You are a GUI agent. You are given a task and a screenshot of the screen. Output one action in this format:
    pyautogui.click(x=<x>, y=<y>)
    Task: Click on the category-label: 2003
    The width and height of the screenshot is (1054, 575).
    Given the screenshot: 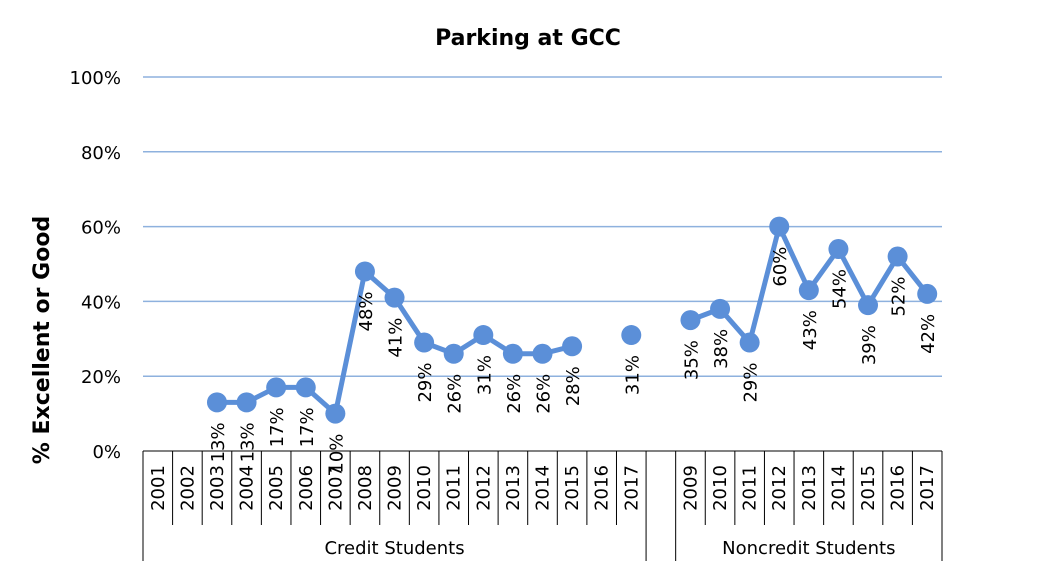 What is the action you would take?
    pyautogui.click(x=217, y=488)
    